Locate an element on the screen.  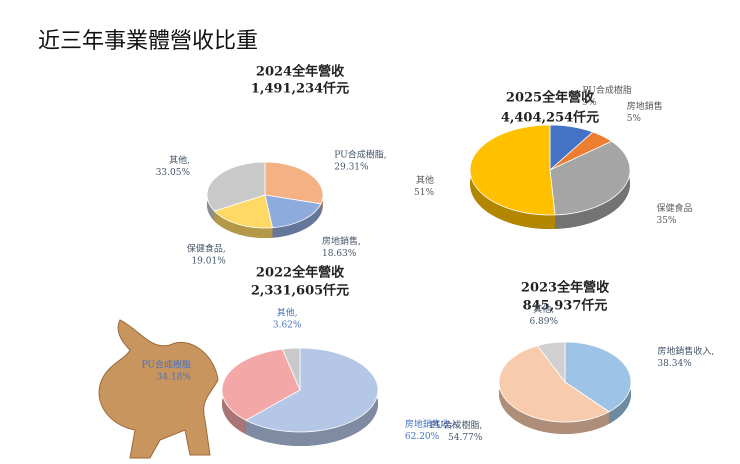
chart-subtitle: 845,937仟元 is located at coordinates (565, 306).